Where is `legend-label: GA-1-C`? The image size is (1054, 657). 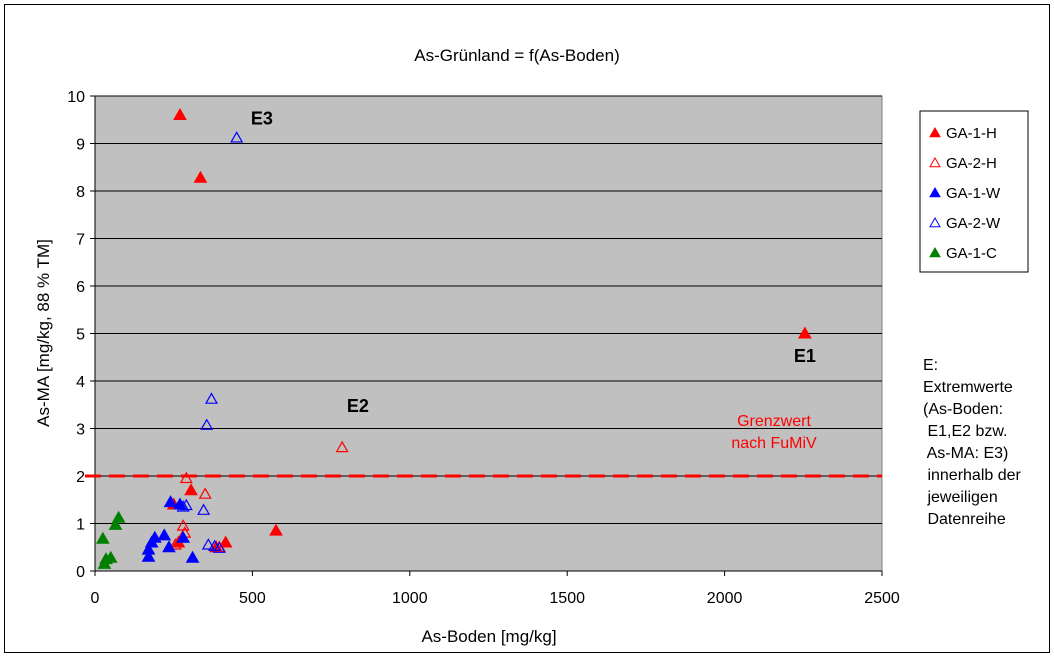 legend-label: GA-1-C is located at coordinates (971, 253).